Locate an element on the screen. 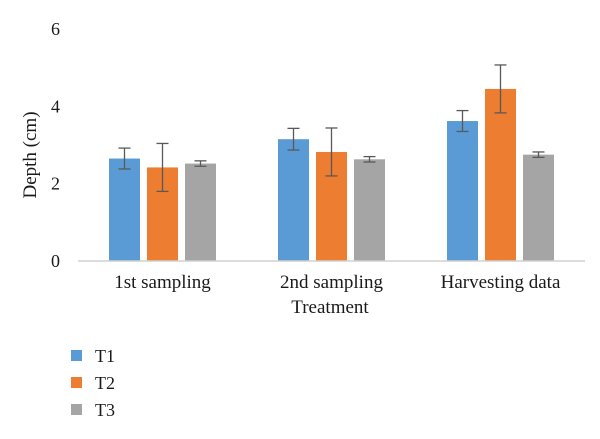 The width and height of the screenshot is (600, 439). x-axis-category-labels: 1st sampling 2nd sampling Harvesting data is located at coordinates (337, 282).